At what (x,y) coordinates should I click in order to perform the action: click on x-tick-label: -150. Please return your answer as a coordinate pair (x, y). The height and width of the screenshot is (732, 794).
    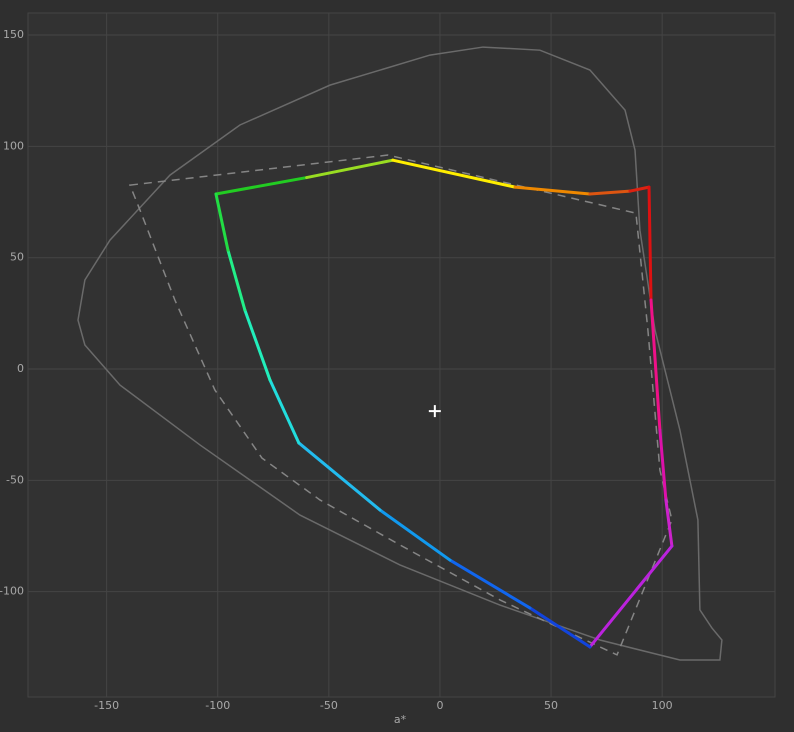
    Looking at the image, I should click on (106, 705).